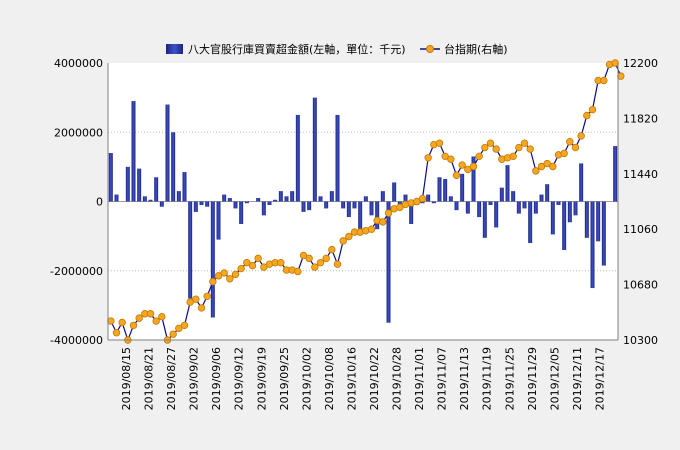  Describe the element at coordinates (174, 49) in the screenshot. I see `legend-bar-swatch` at that location.